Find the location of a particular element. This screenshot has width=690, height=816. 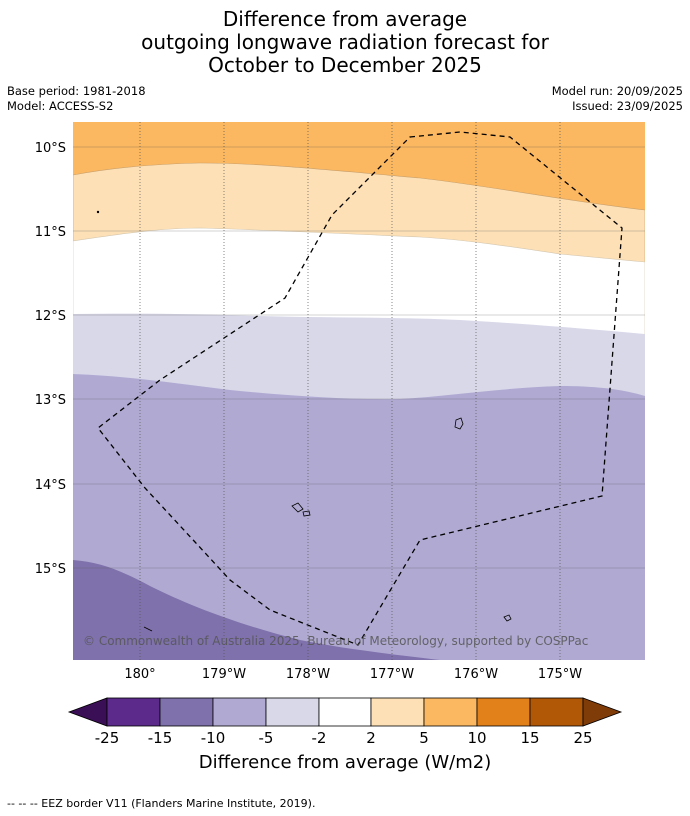

meta-right: Model run: 20/09/2025 Issued: 23/09/2025 is located at coordinates (617, 99).